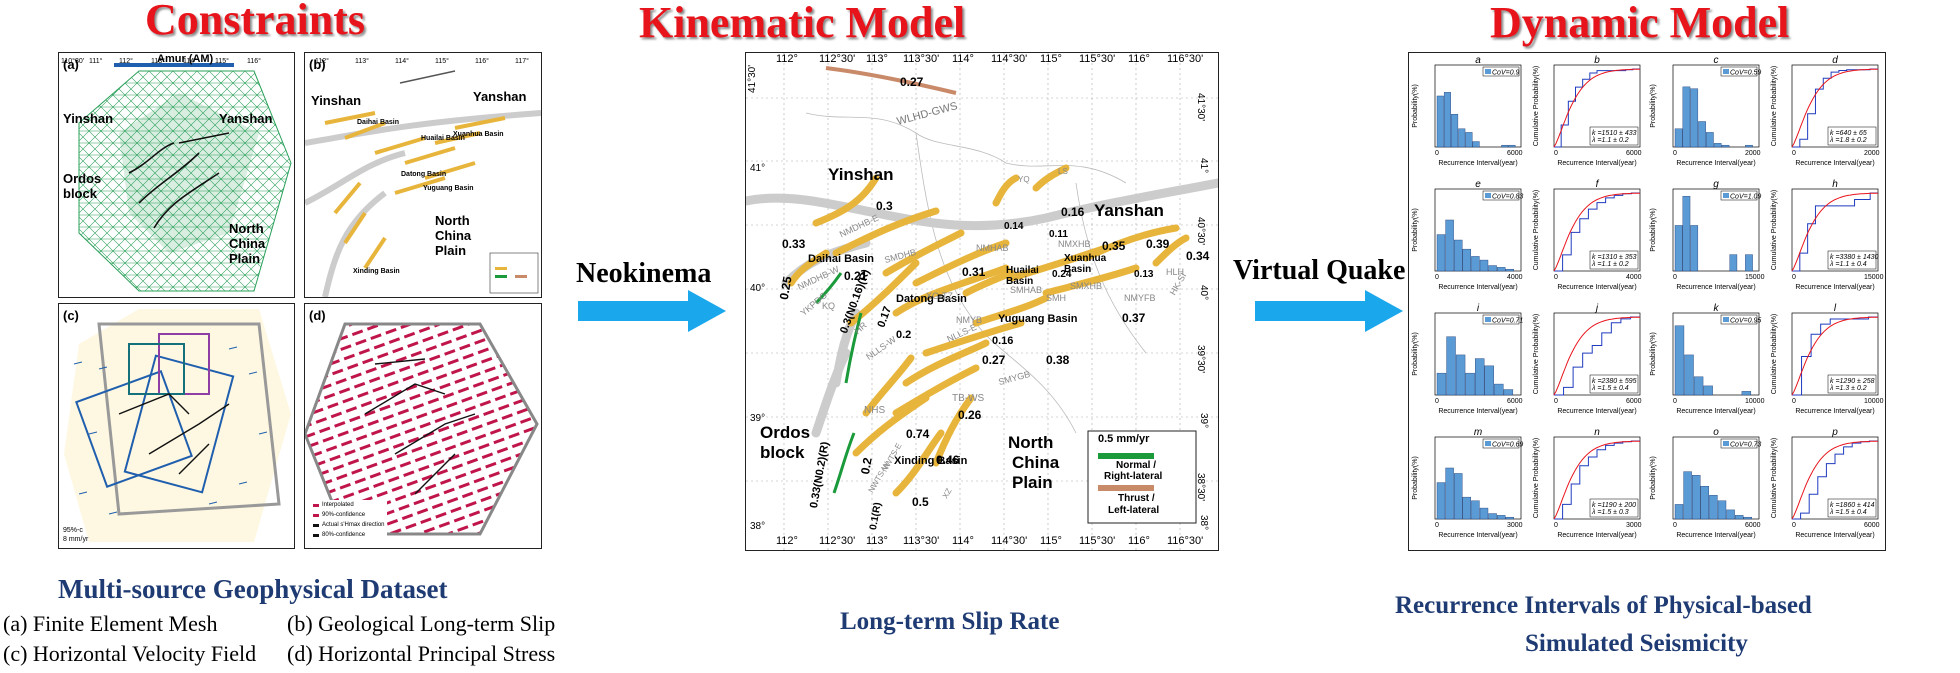 The image size is (1960, 673). I want to click on map-datong-basin: Datong Basin, so click(931, 299).